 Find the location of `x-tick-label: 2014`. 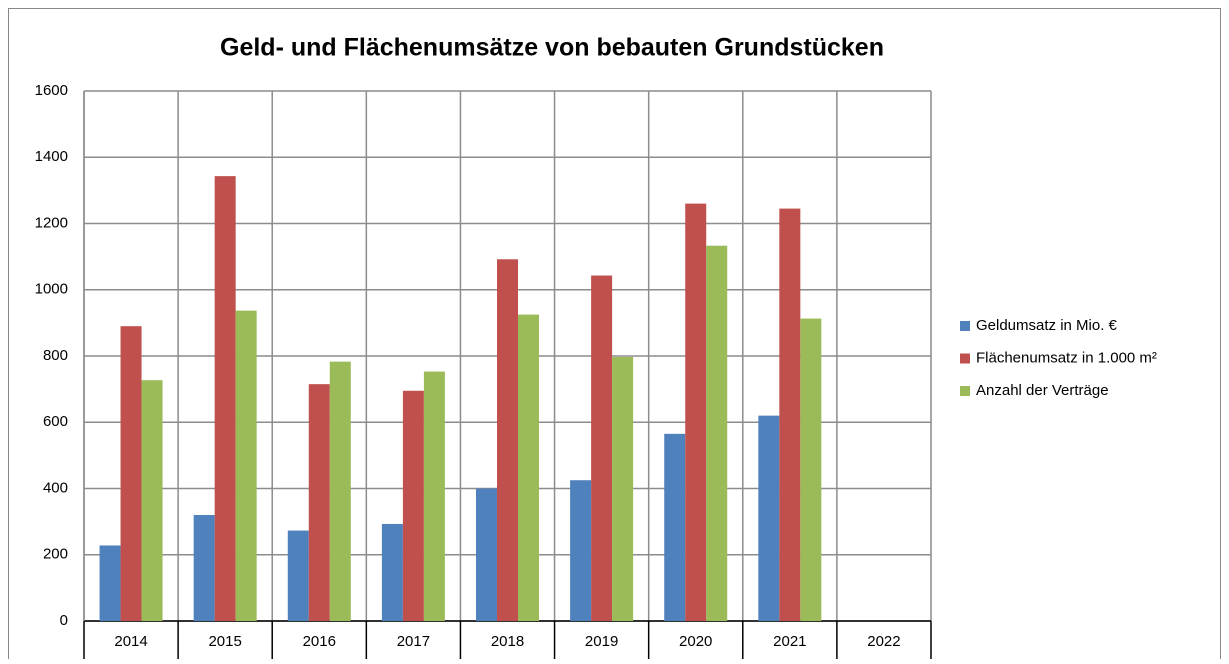

x-tick-label: 2014 is located at coordinates (130, 641).